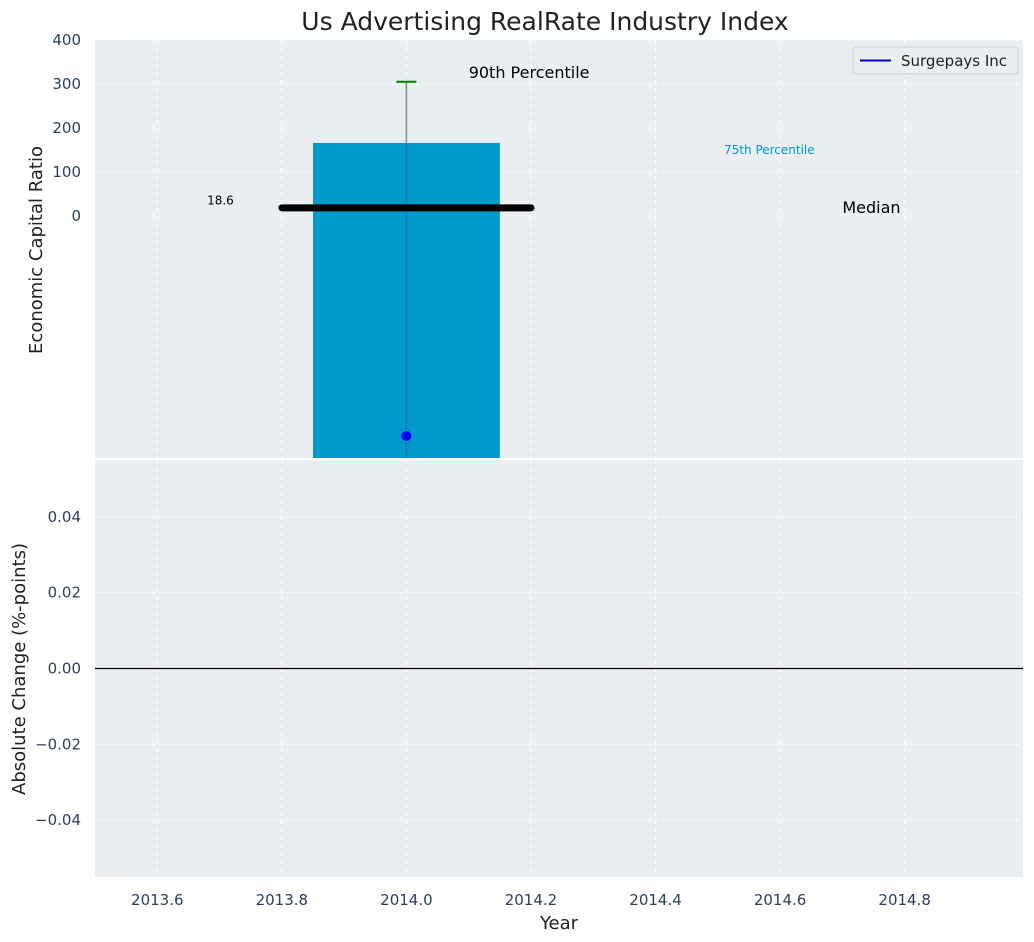 This screenshot has width=1034, height=942. What do you see at coordinates (529, 72) in the screenshot?
I see `percentile-90-label: 90th Percentile` at bounding box center [529, 72].